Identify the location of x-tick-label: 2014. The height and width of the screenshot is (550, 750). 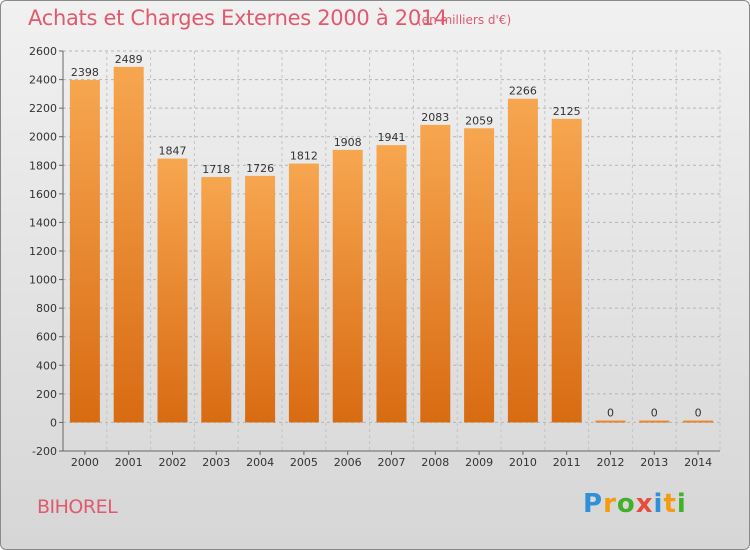
(698, 462).